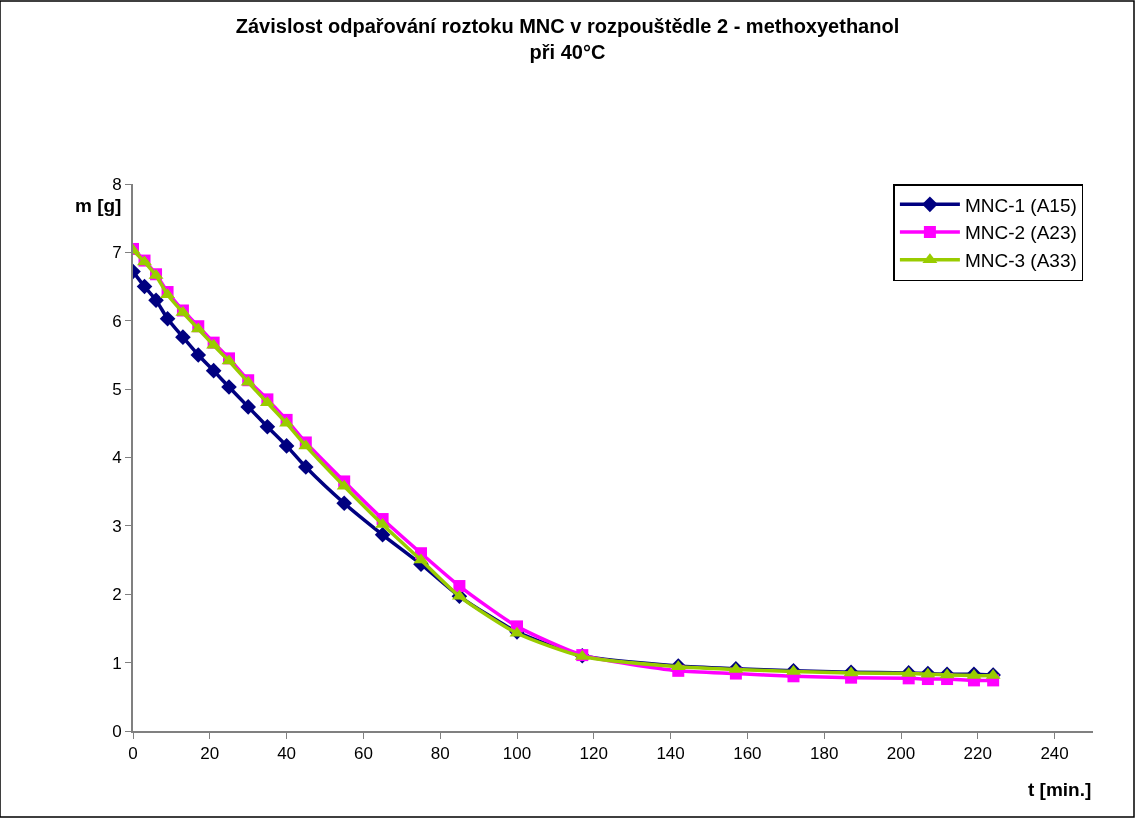  Describe the element at coordinates (440, 754) in the screenshot. I see `x-tick-label: 80` at that location.